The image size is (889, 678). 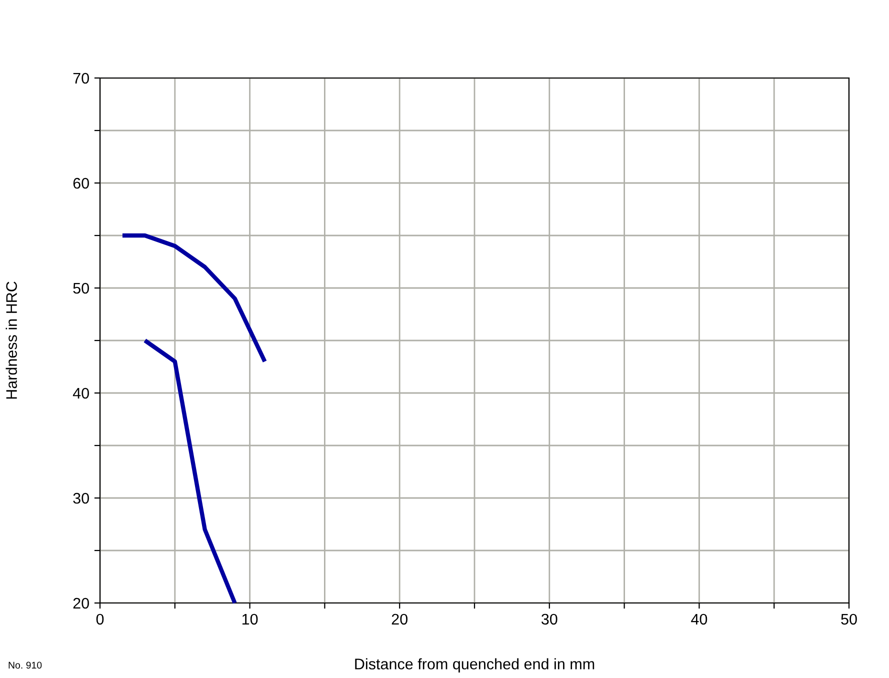 I want to click on x-axis-title: Distance from quenched end in mm, so click(x=474, y=665).